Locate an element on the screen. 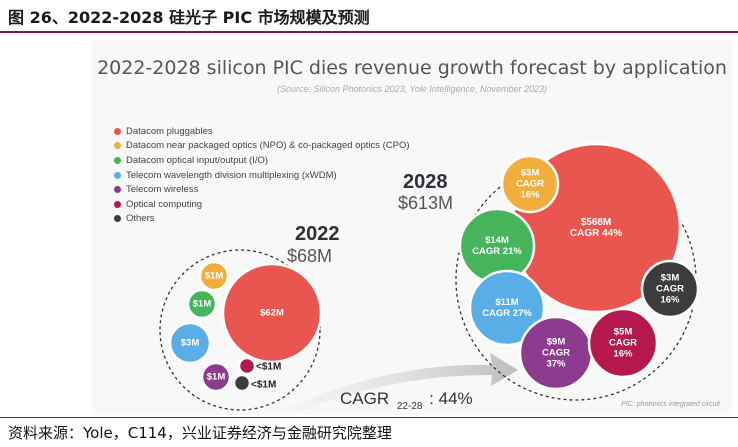 The width and height of the screenshot is (738, 447). bubble-2028-datacom-near-packaged-optics-npo-co-packaged-optics-cpo is located at coordinates (530, 184).